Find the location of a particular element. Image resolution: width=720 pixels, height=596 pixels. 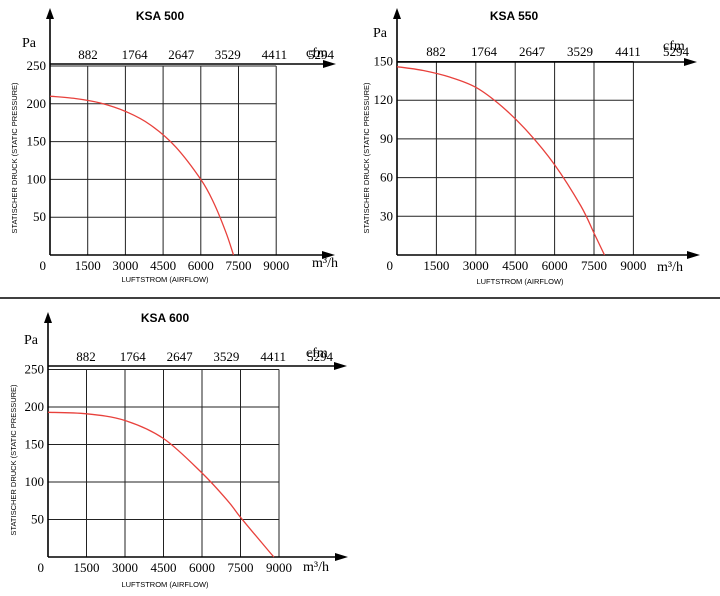

y-tick-label: 60 is located at coordinates (386, 177).